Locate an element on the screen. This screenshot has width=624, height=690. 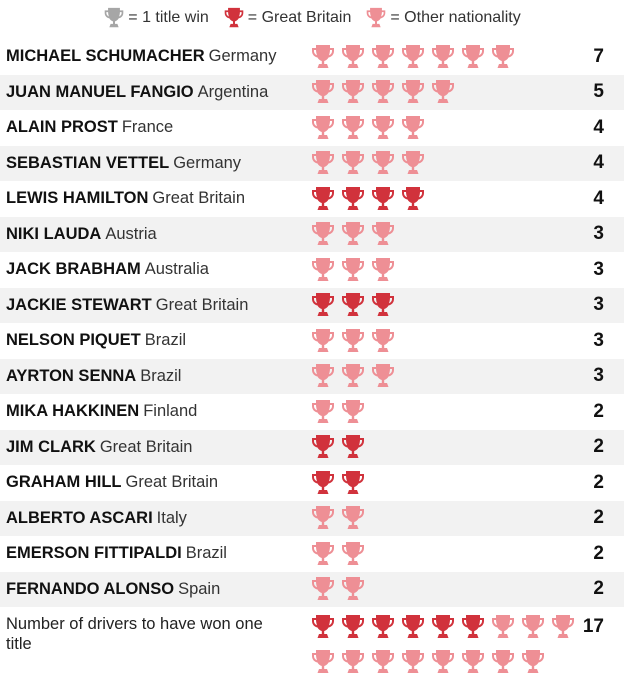
driver-label: AYRTON SENNA Brazil is located at coordinates (93, 377).